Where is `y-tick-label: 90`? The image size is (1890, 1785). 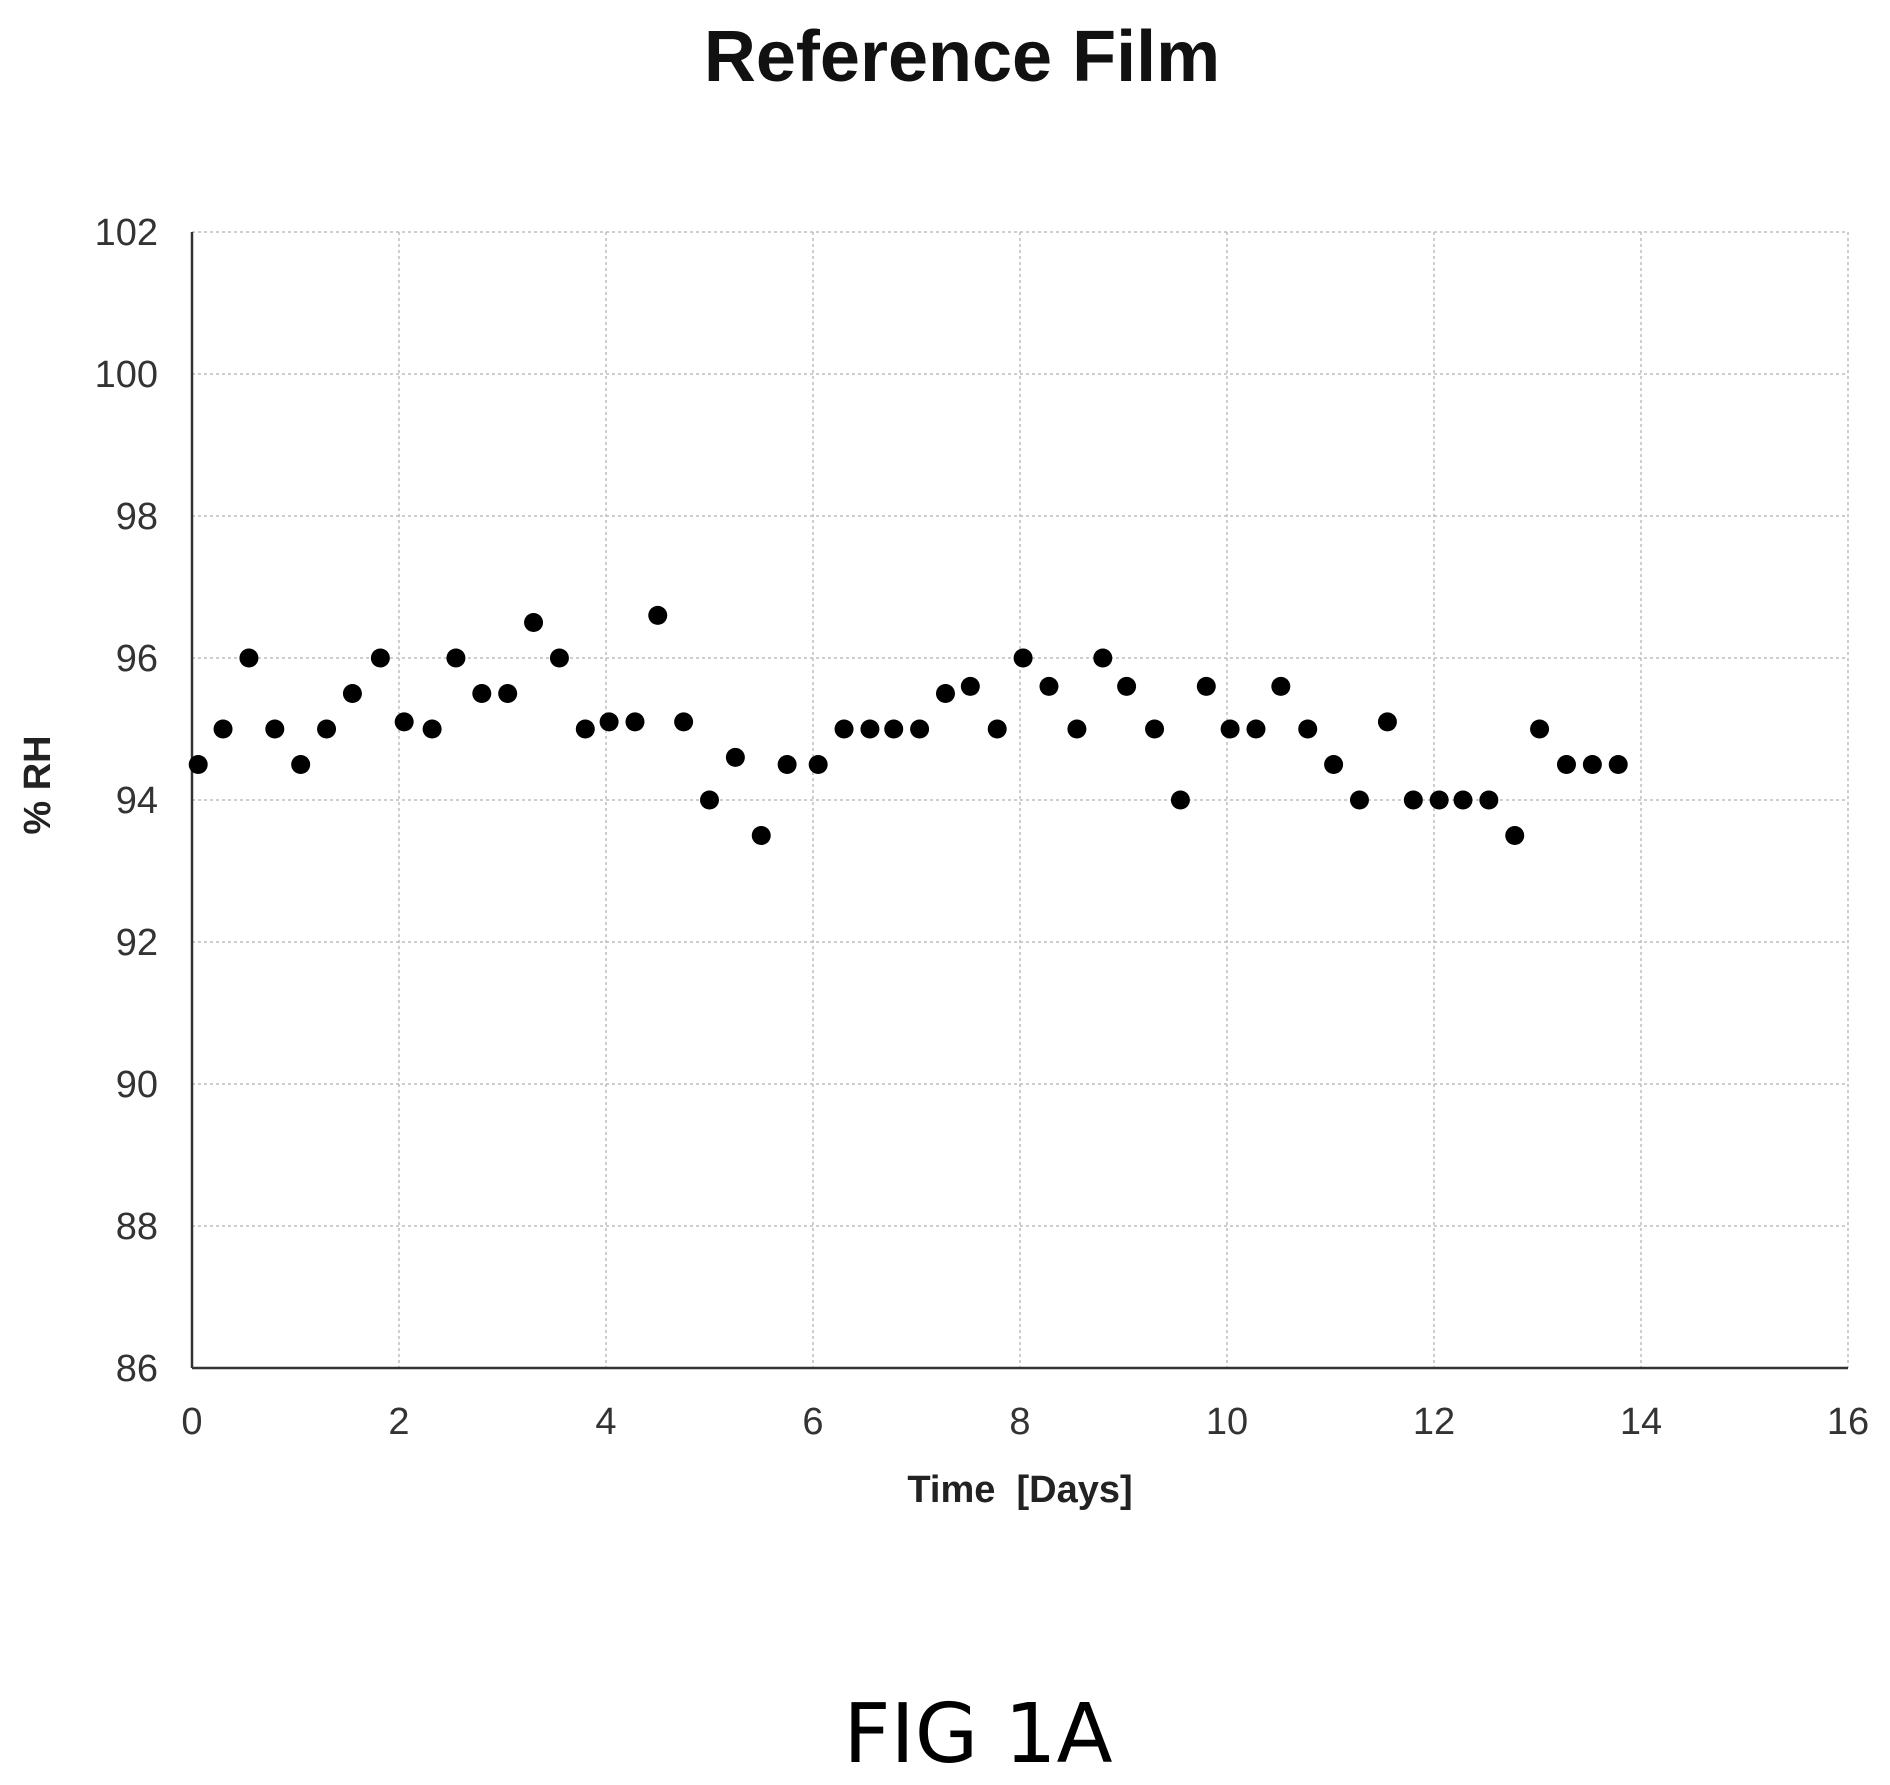
y-tick-label: 90 is located at coordinates (137, 1085).